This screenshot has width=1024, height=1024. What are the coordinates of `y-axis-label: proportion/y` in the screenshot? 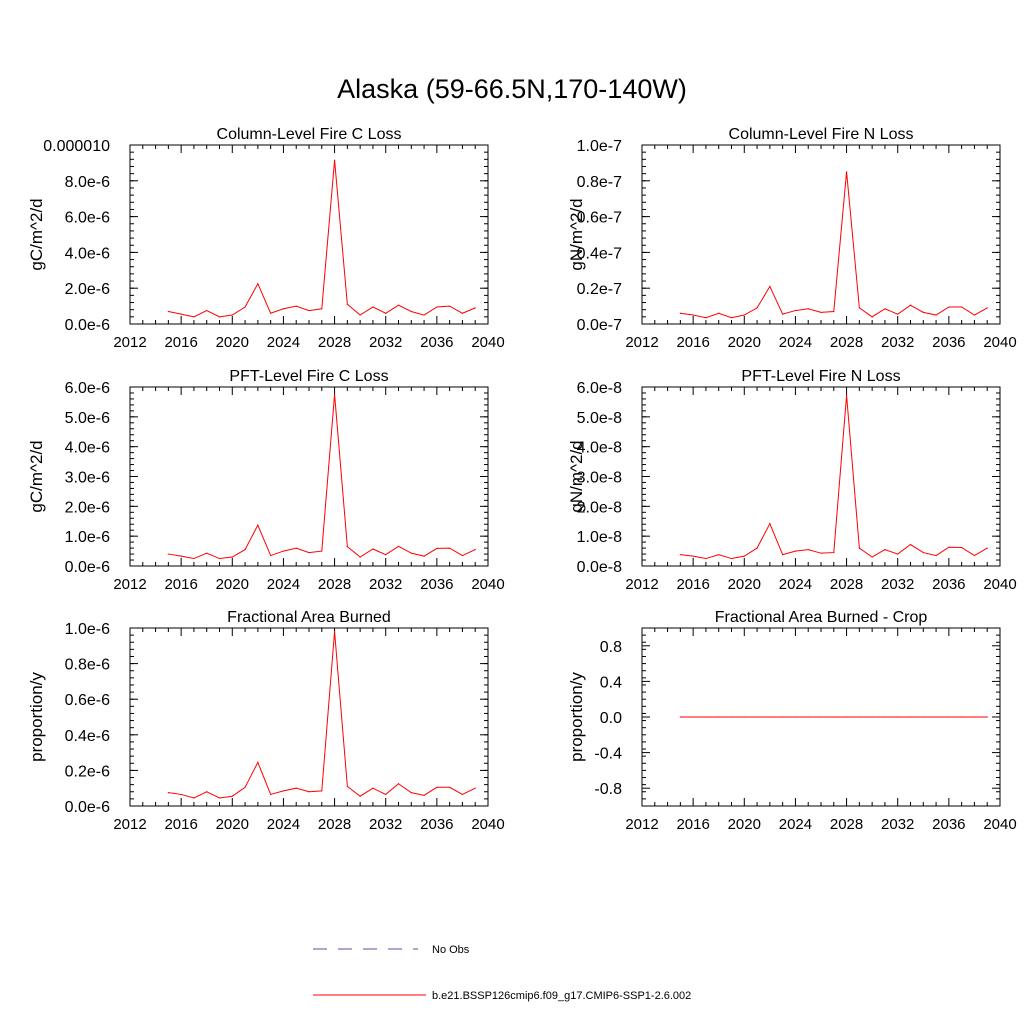 It's located at (576, 717).